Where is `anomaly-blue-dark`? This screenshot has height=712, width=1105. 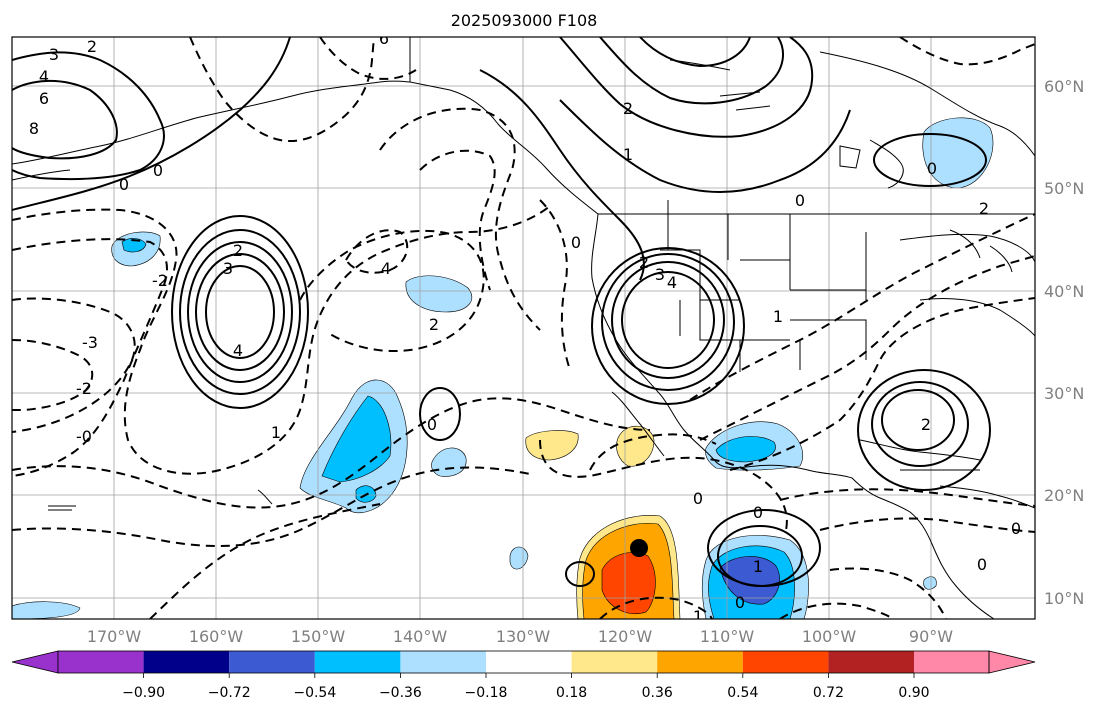
anomaly-blue-dark is located at coordinates (749, 580).